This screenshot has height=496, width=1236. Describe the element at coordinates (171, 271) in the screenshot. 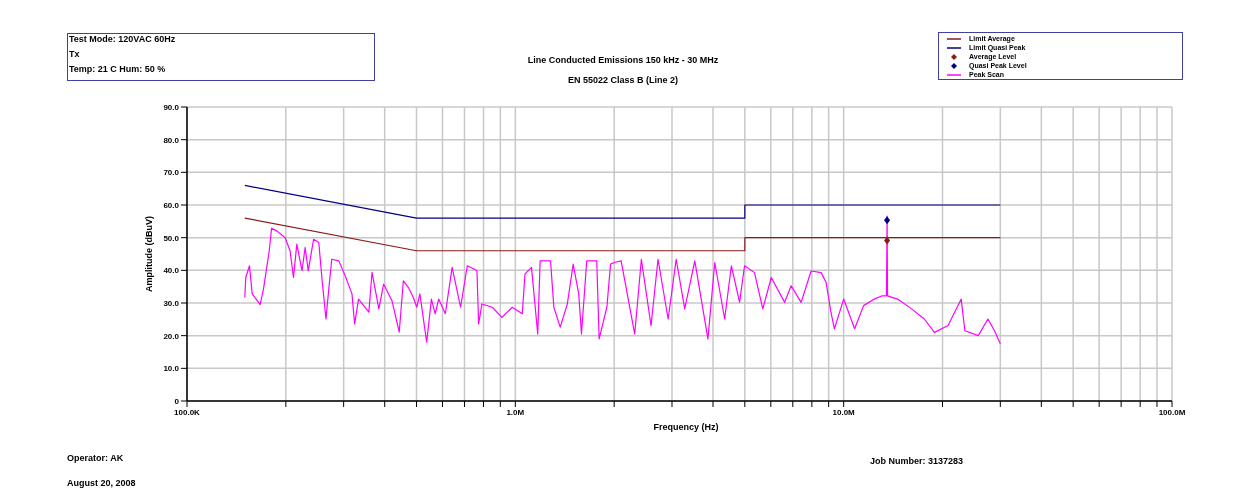

I see `y-tick-label: 40.0` at that location.